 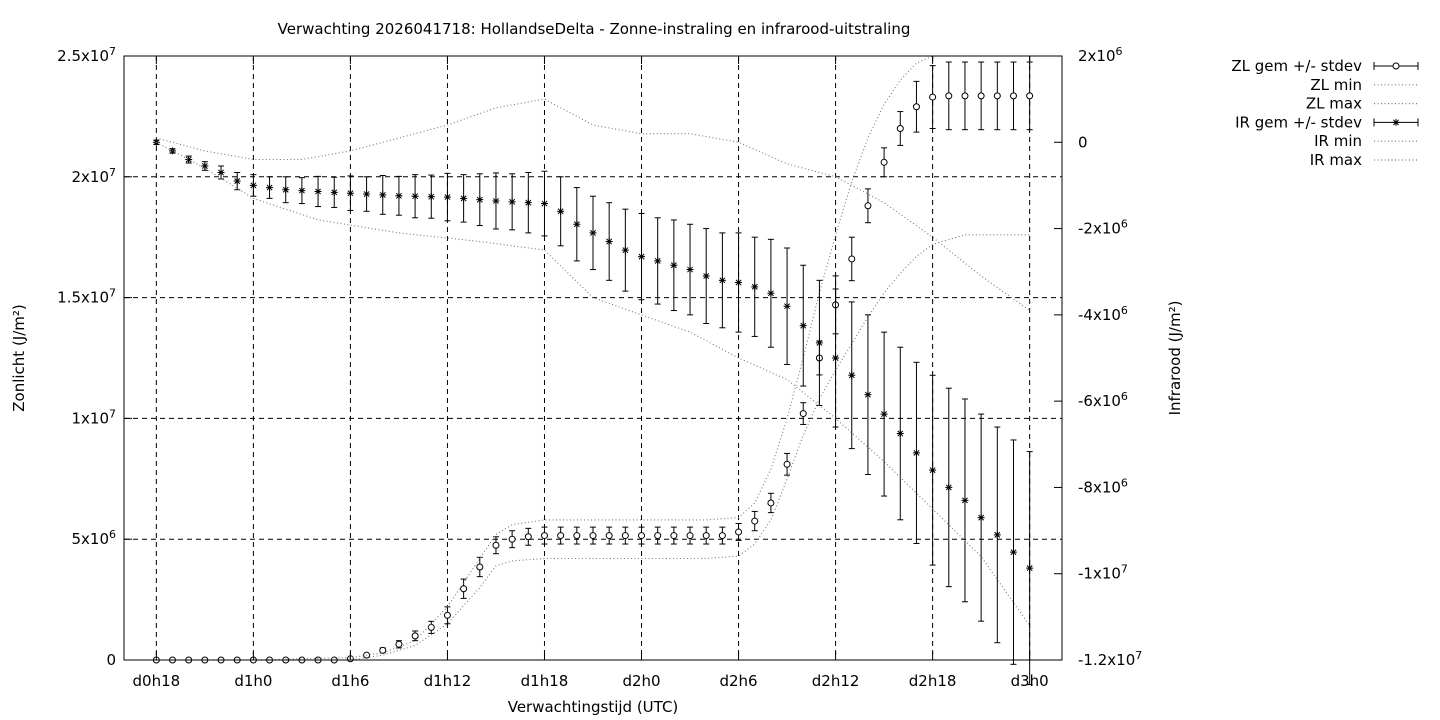 I want to click on y2-tick-label-exp: 7, so click(x=1138, y=655).